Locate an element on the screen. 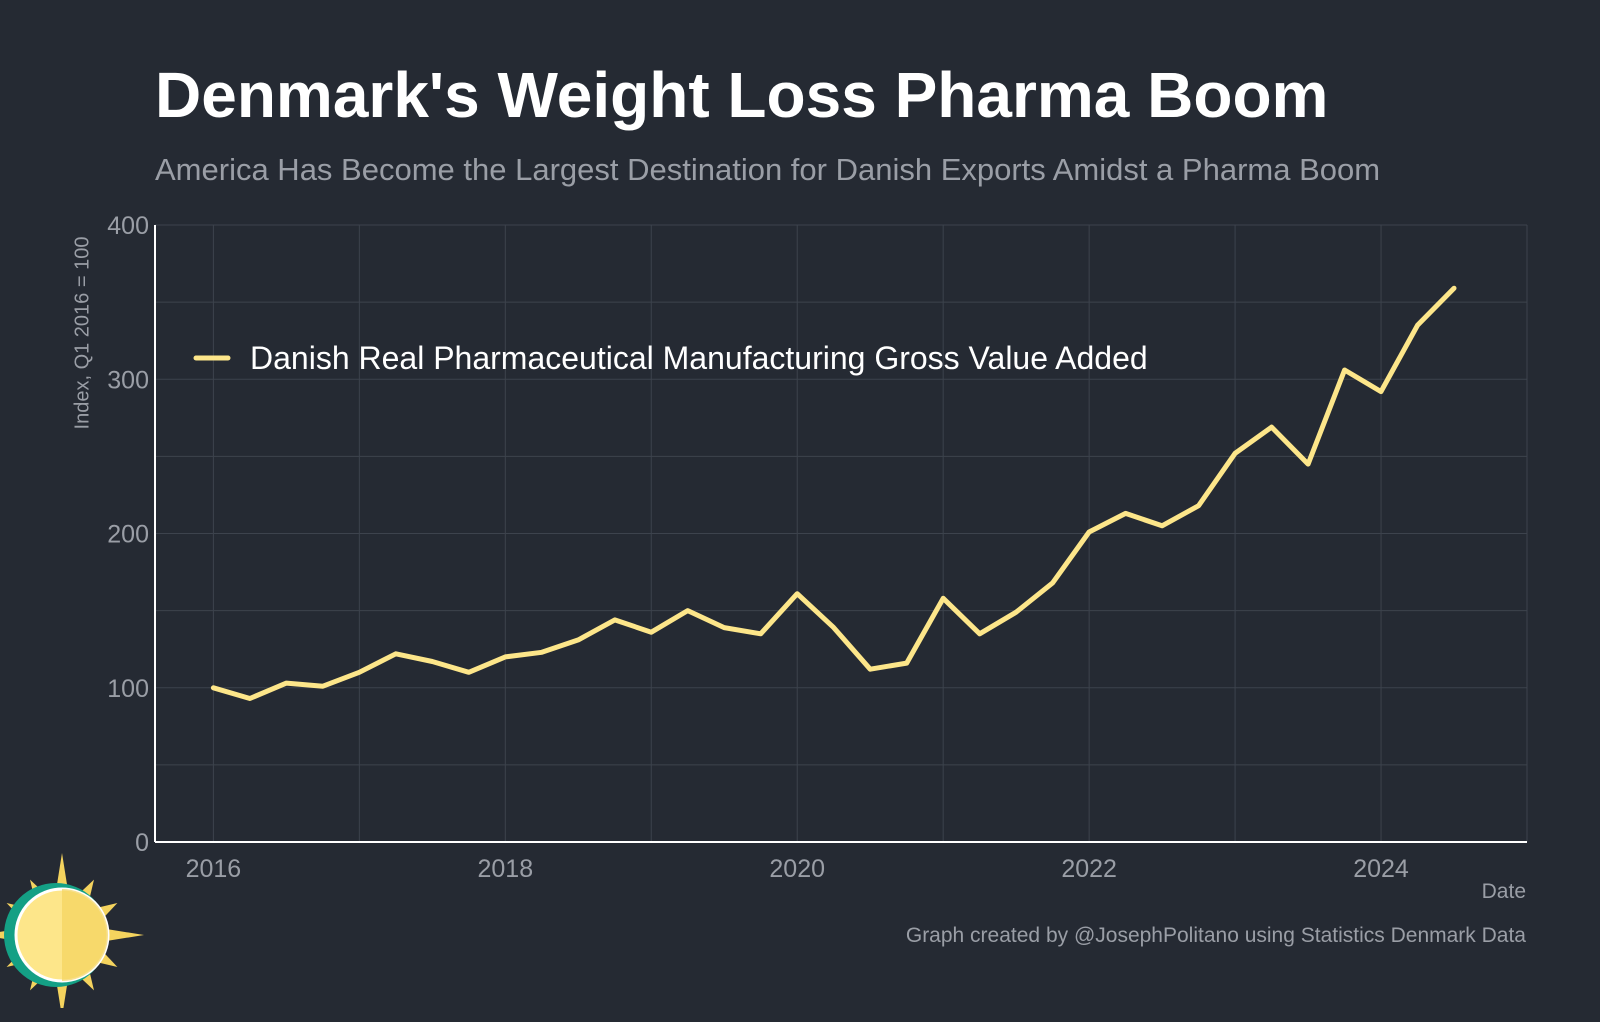 This screenshot has width=1600, height=1022. x-tick-label: 2022 is located at coordinates (1089, 869).